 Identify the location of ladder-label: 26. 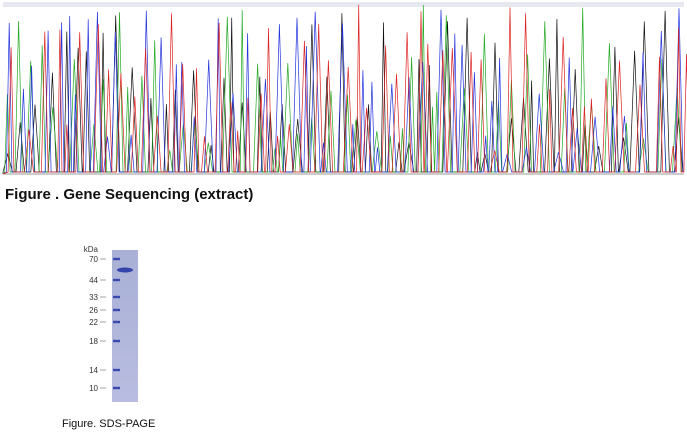
(93, 310).